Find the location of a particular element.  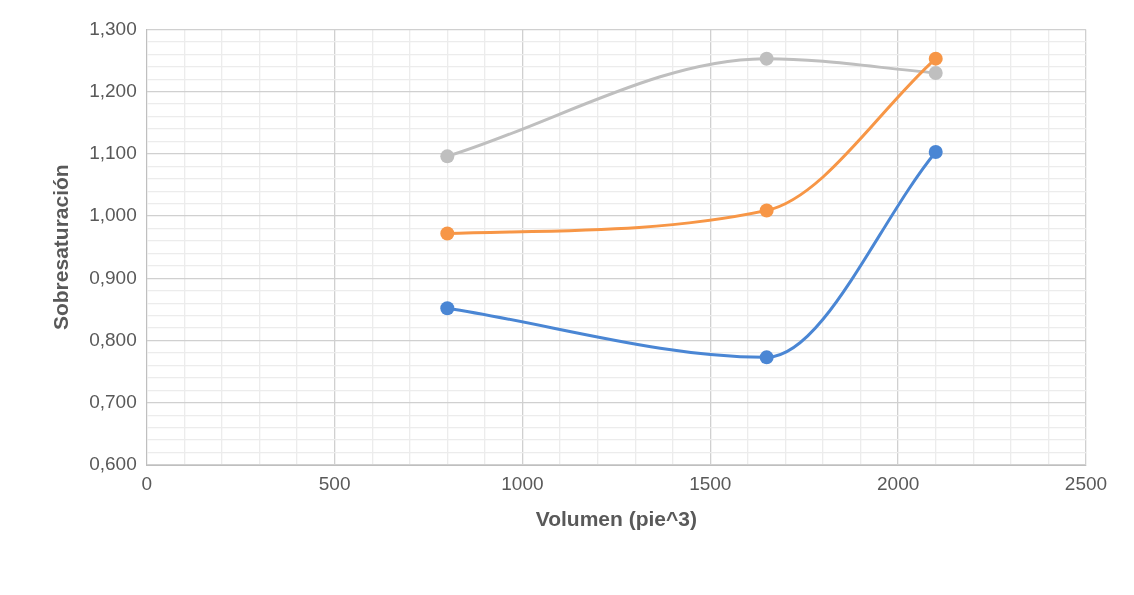

y-tick-label: 0,800 is located at coordinates (113, 339).